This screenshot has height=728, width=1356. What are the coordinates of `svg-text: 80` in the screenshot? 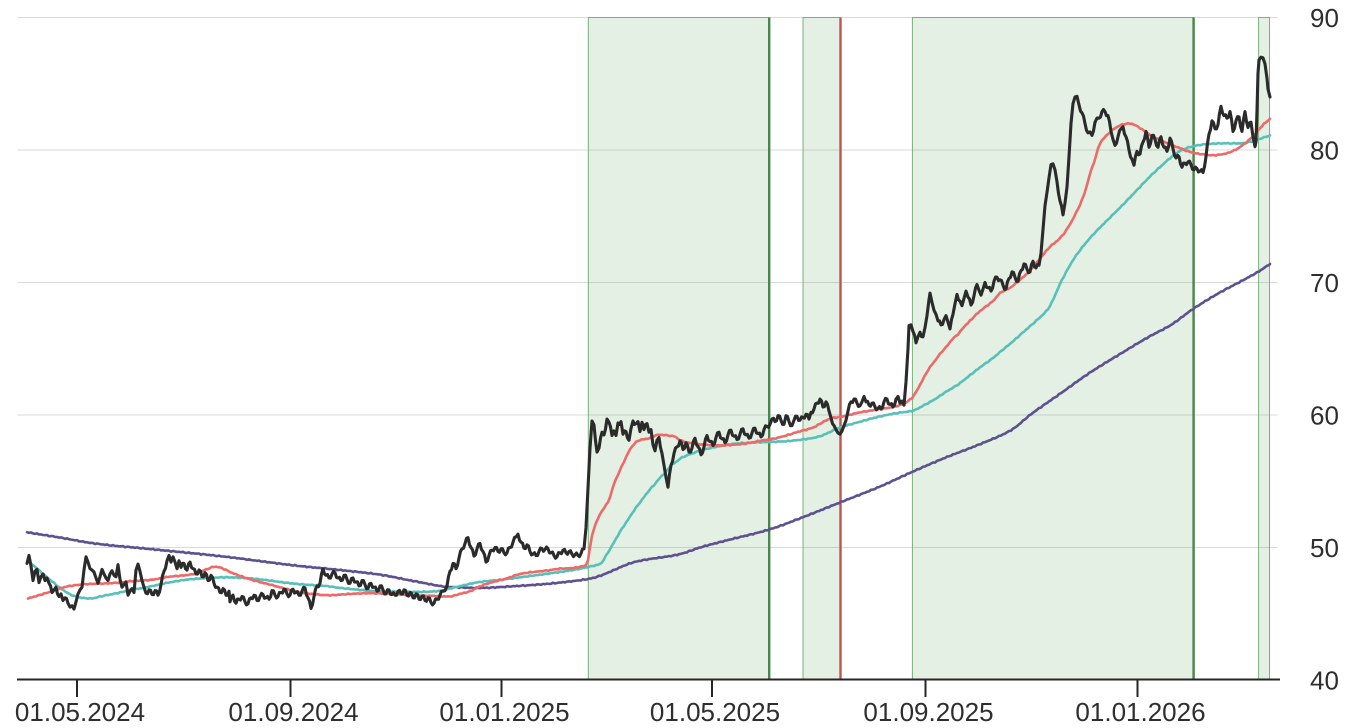 It's located at (1324, 150).